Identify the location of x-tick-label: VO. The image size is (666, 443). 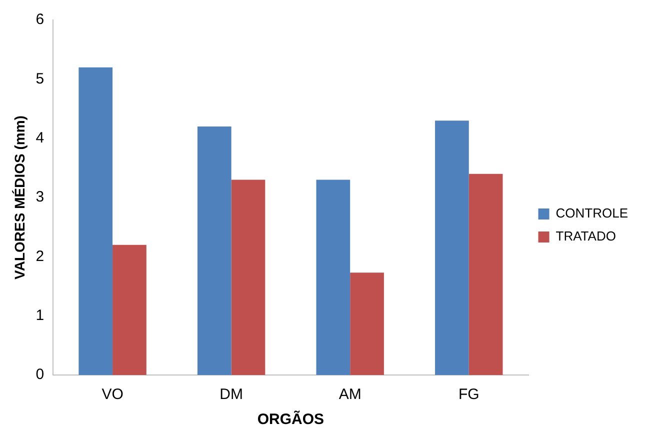
(113, 395).